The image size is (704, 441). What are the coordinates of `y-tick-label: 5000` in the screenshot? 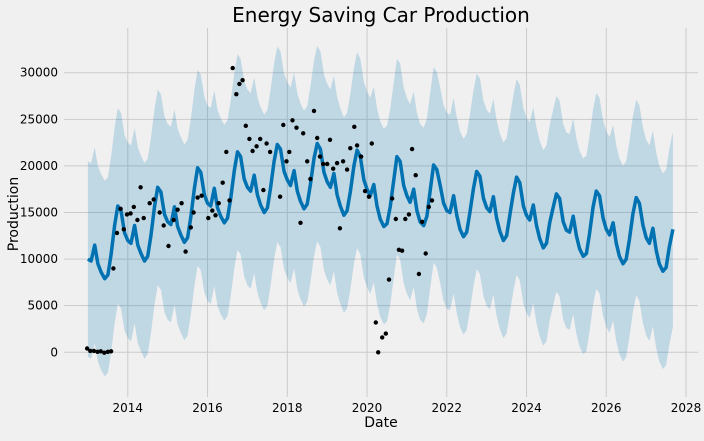 It's located at (42, 306).